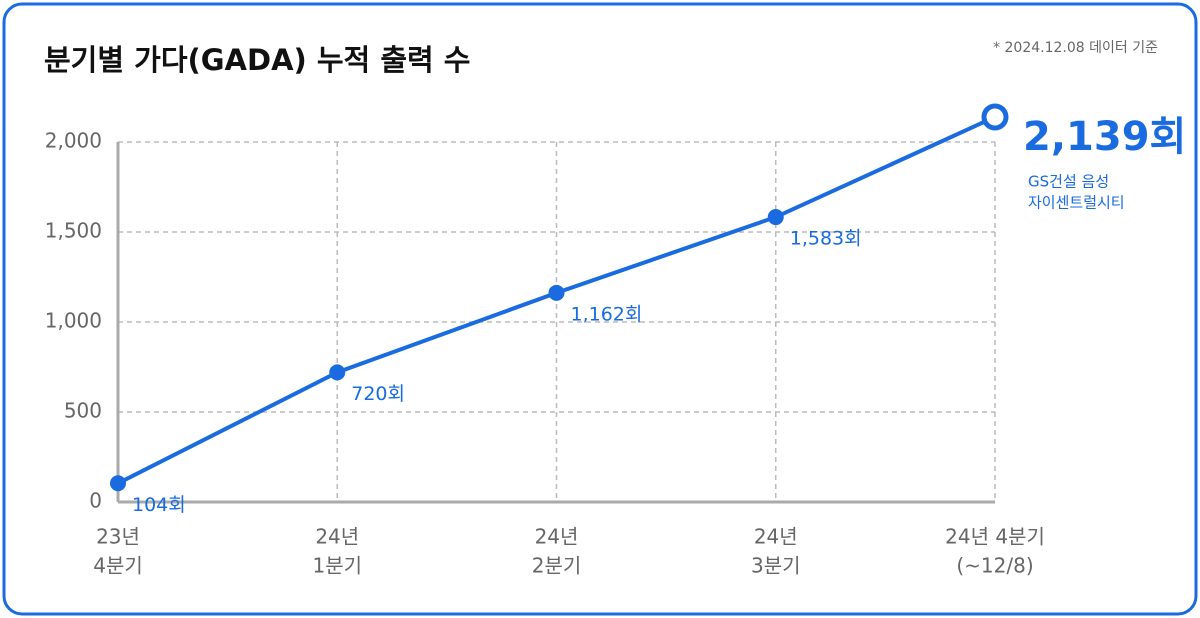 The image size is (1200, 618). I want to click on x-tick-label: 4분기, so click(118, 566).